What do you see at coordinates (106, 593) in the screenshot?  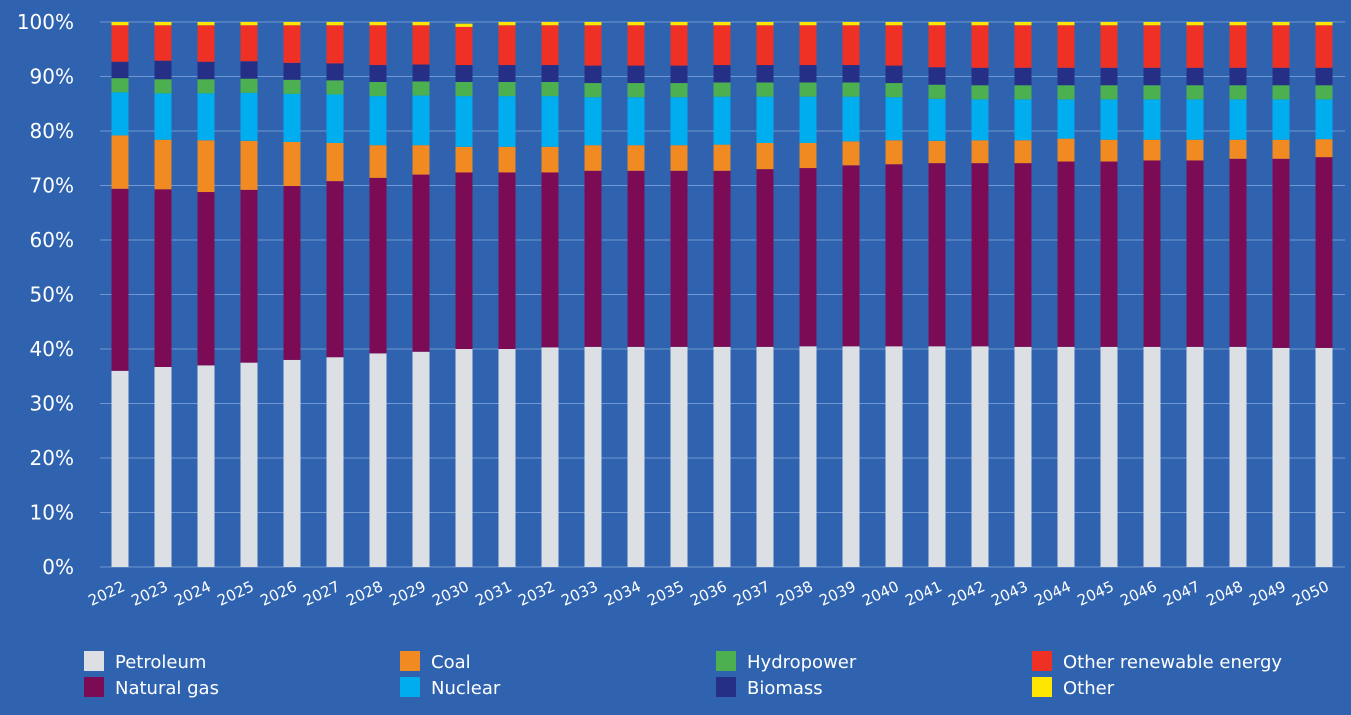 I see `x-tick-label: 2022` at bounding box center [106, 593].